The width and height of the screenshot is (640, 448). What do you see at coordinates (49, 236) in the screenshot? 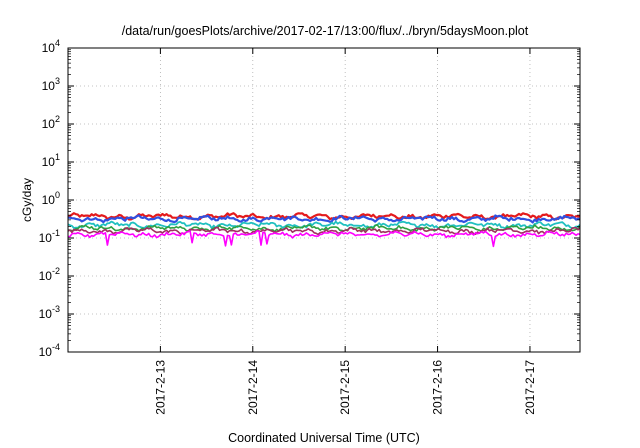
I see `y-tick-label: 10⁻¹` at bounding box center [49, 236].